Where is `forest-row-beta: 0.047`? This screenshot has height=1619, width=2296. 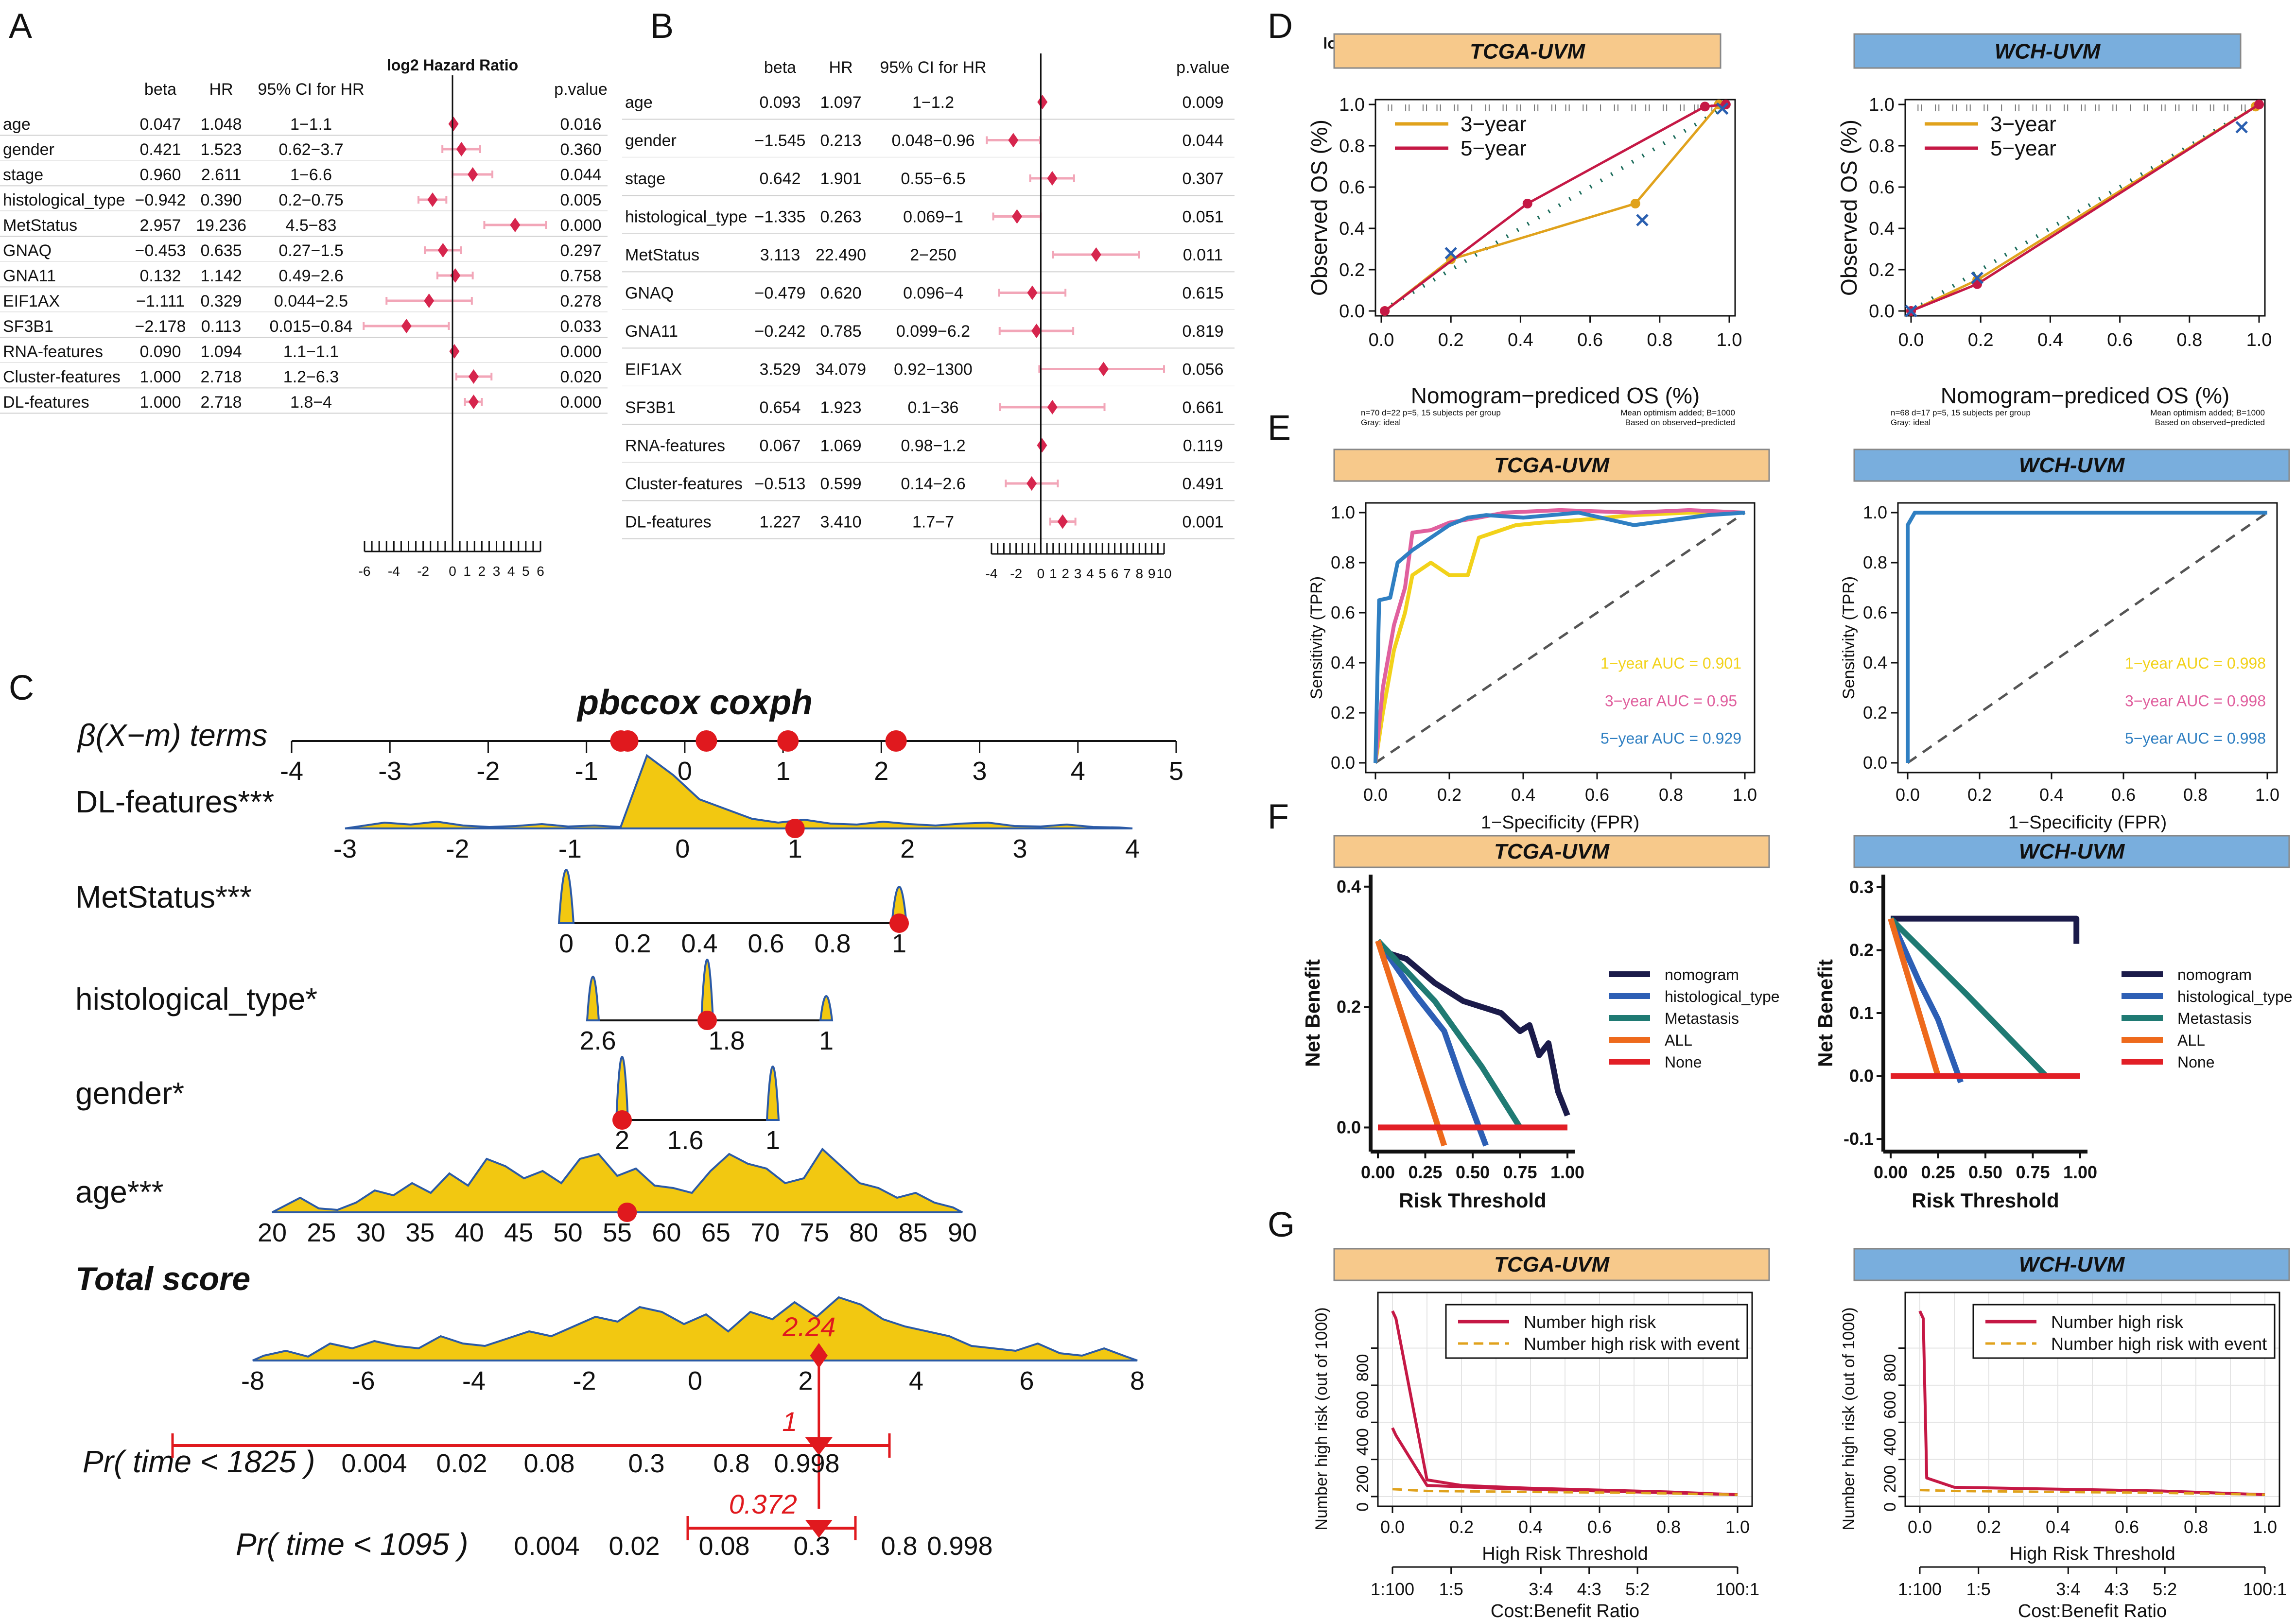
forest-row-beta: 0.047 is located at coordinates (160, 125).